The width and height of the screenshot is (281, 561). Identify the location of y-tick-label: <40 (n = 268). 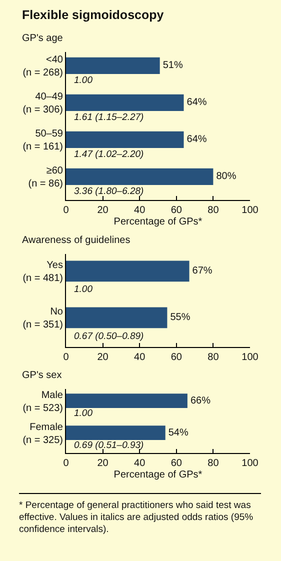
(43, 66).